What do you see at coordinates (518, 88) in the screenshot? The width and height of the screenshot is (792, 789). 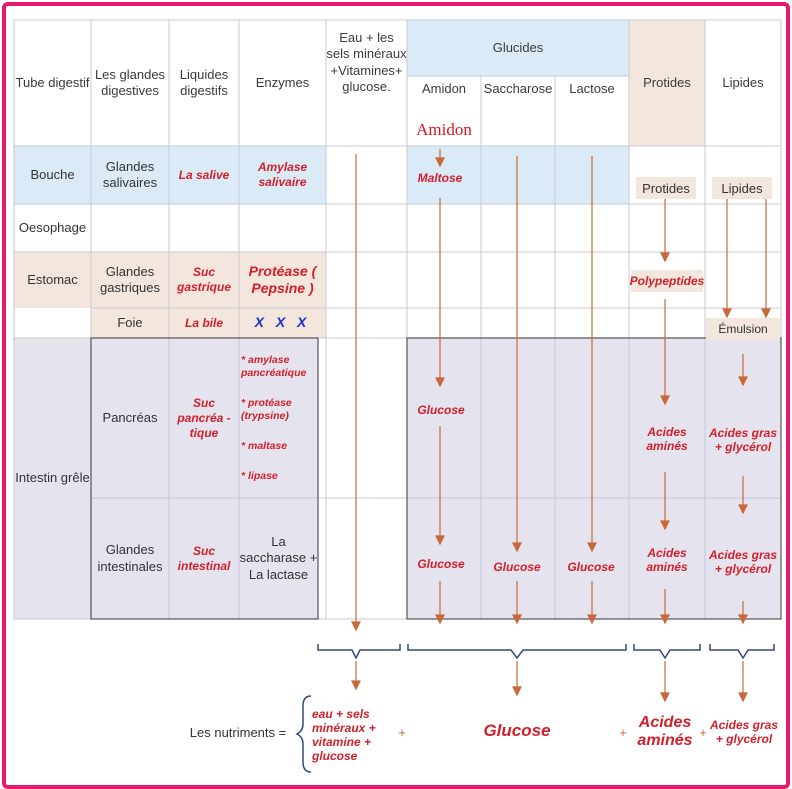 I see `header-saccharose: Saccharose` at bounding box center [518, 88].